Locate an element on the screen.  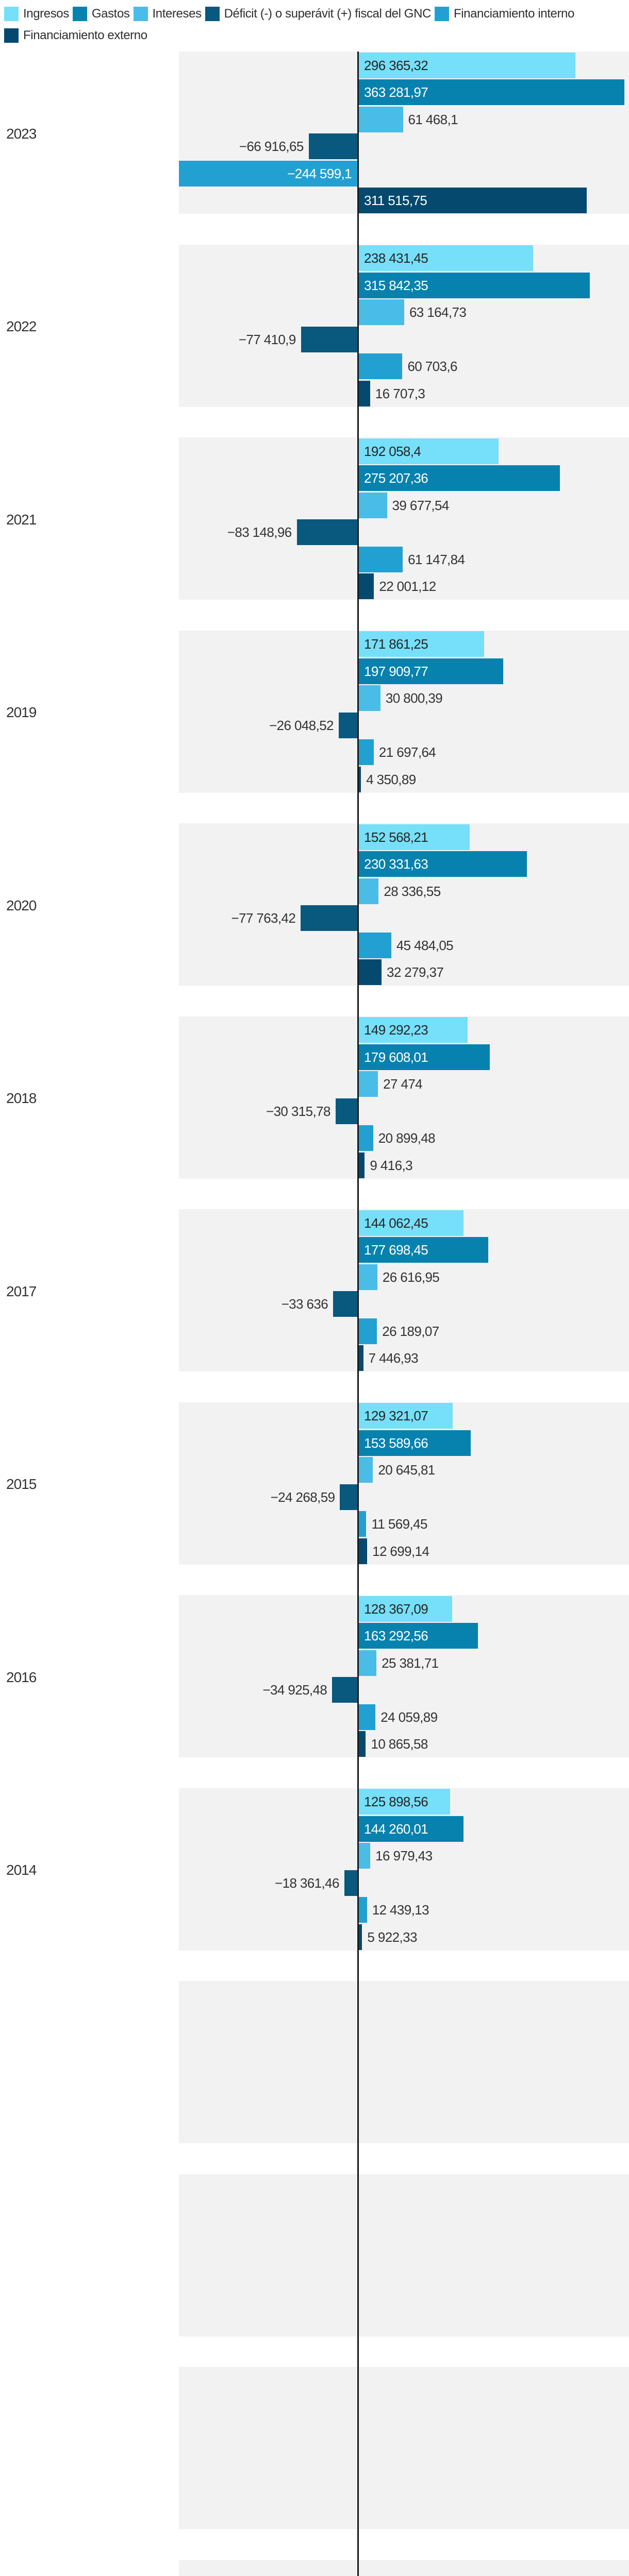
bar-deficit-2021 is located at coordinates (327, 532).